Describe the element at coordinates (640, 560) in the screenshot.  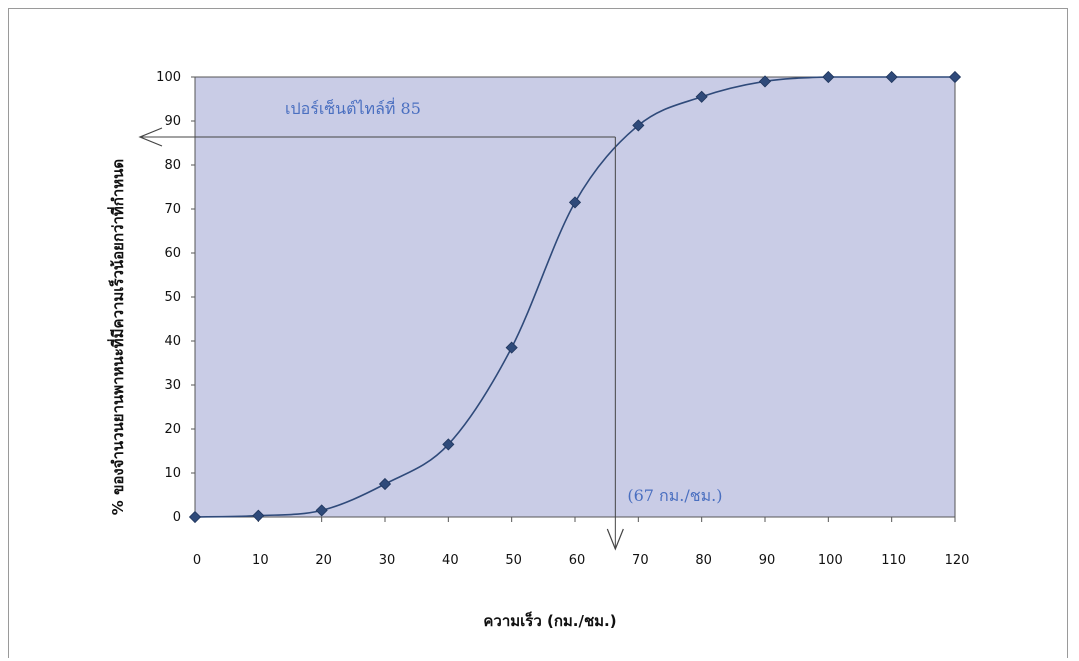
I see `x-tick-label: 70` at that location.